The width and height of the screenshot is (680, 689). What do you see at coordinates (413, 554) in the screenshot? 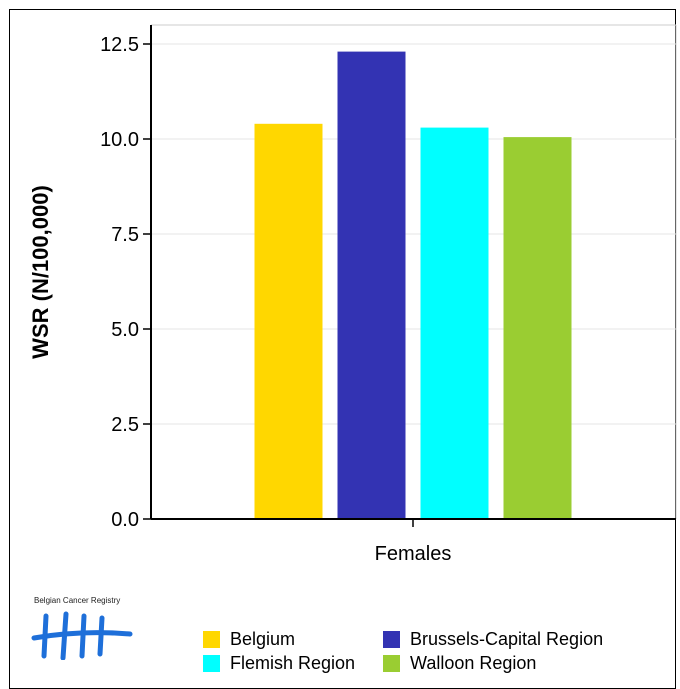
I see `x-tick-label: Females` at bounding box center [413, 554].